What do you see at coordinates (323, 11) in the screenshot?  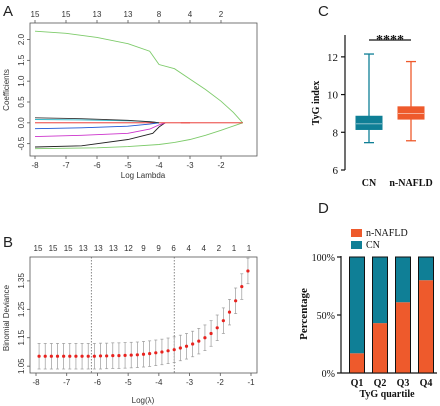 I see `panel-letter-c: C` at bounding box center [323, 11].